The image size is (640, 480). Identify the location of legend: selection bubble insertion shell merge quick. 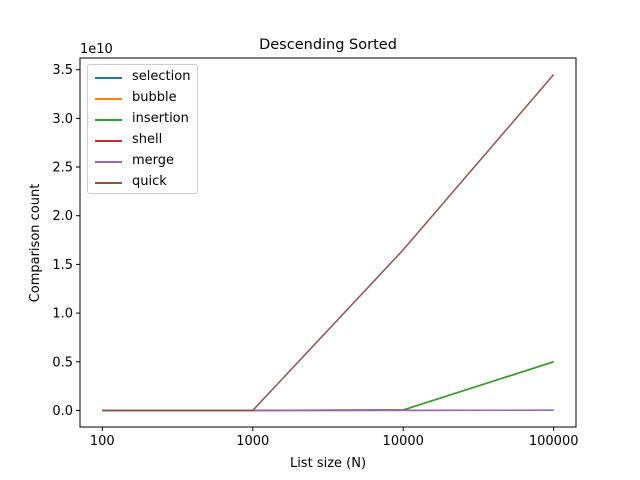
(142, 129).